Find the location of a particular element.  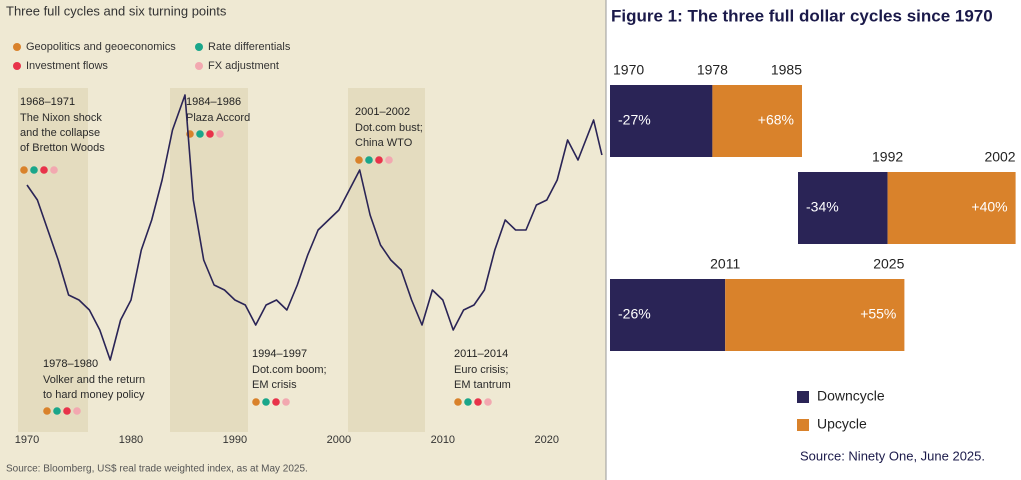

annotation-text: Dot.com bust; is located at coordinates (389, 128).